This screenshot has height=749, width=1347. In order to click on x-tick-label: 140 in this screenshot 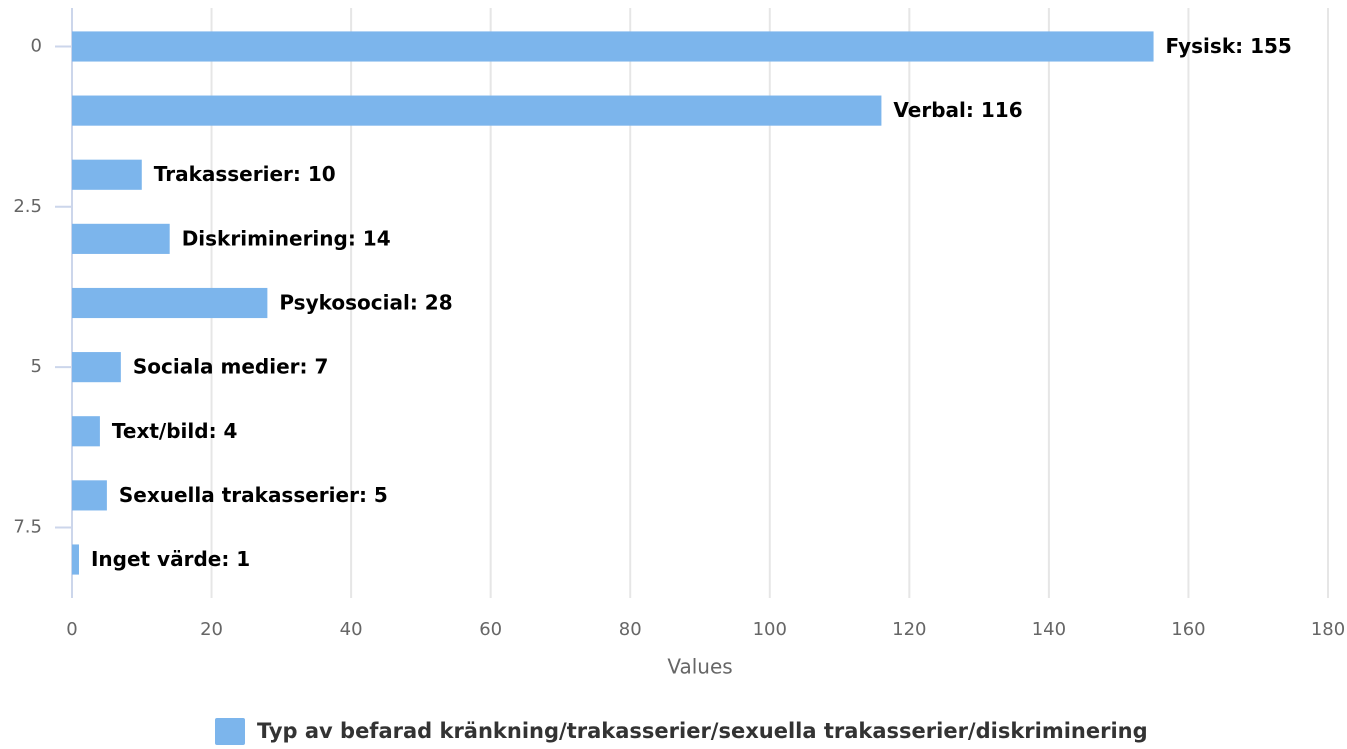, I will do `click(1049, 629)`.